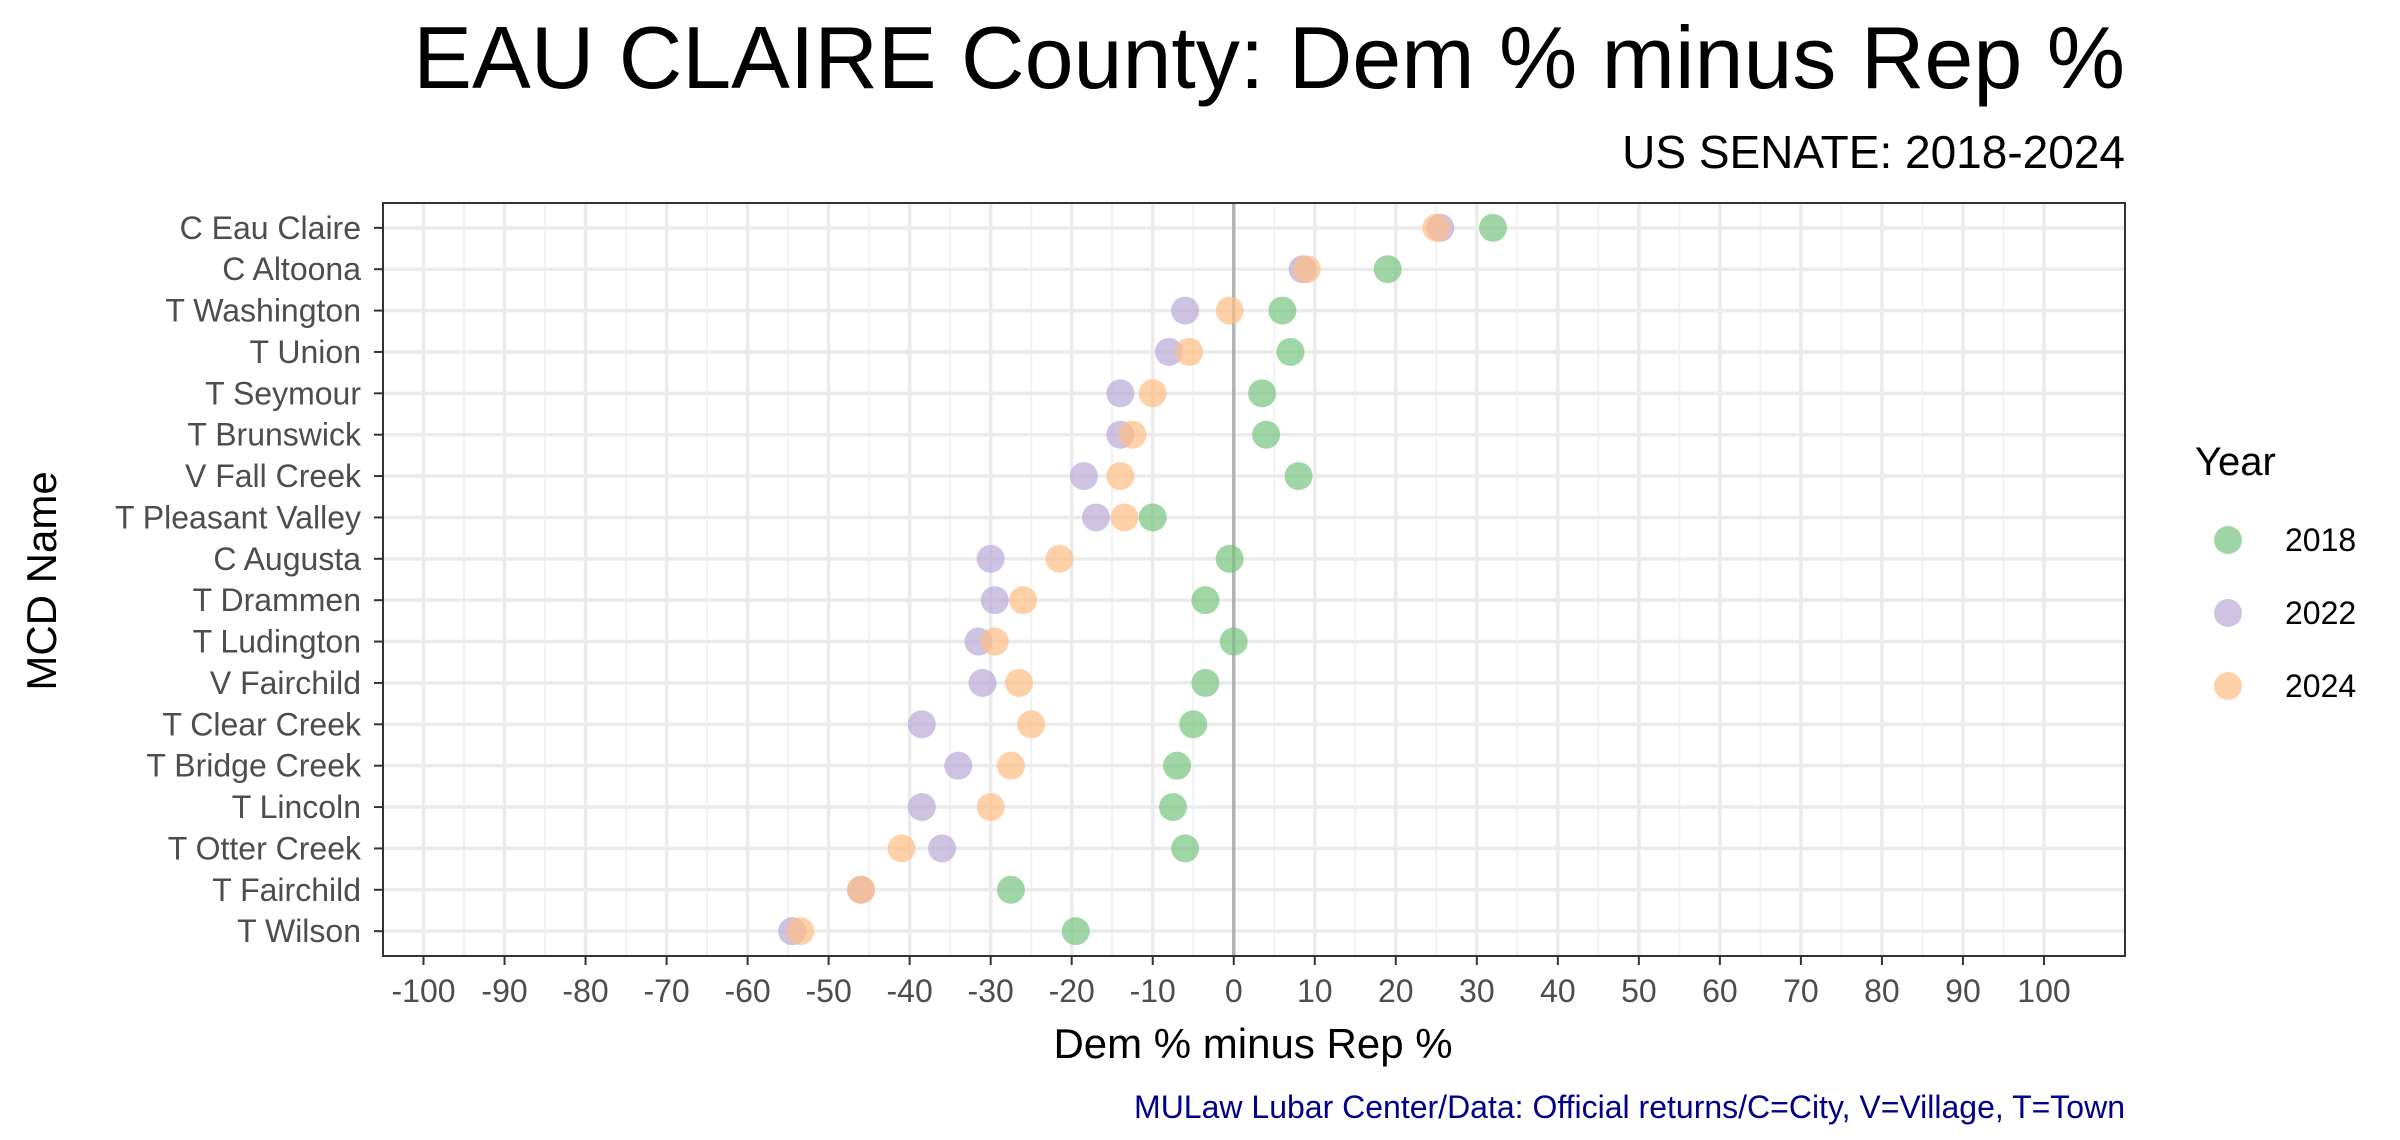 The height and width of the screenshot is (1140, 2400). Describe the element at coordinates (277, 642) in the screenshot. I see `y-tick-label: T Ludington` at that location.